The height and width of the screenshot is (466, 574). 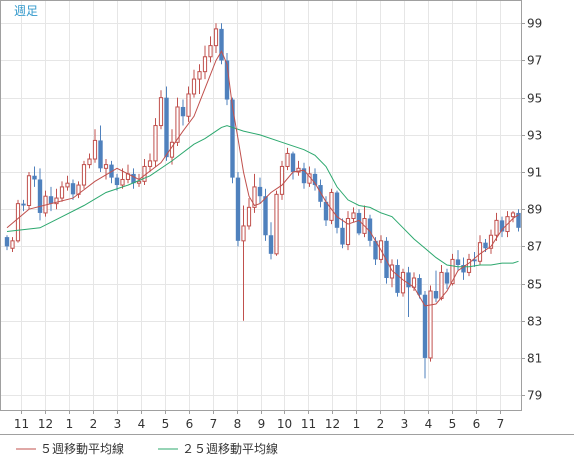 I want to click on y-tick-label: 87, so click(x=534, y=247).